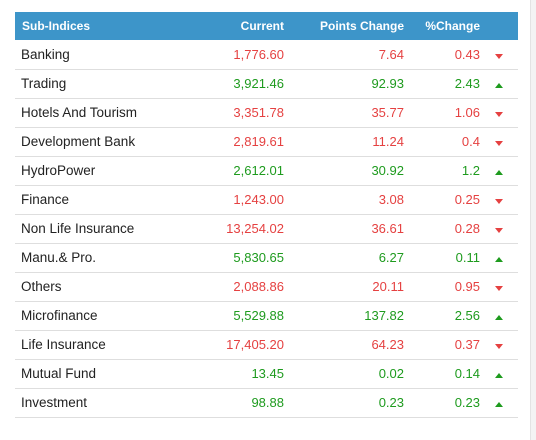 Image resolution: width=536 pixels, height=440 pixels. I want to click on row-current-value: 2,088.86, so click(258, 286).